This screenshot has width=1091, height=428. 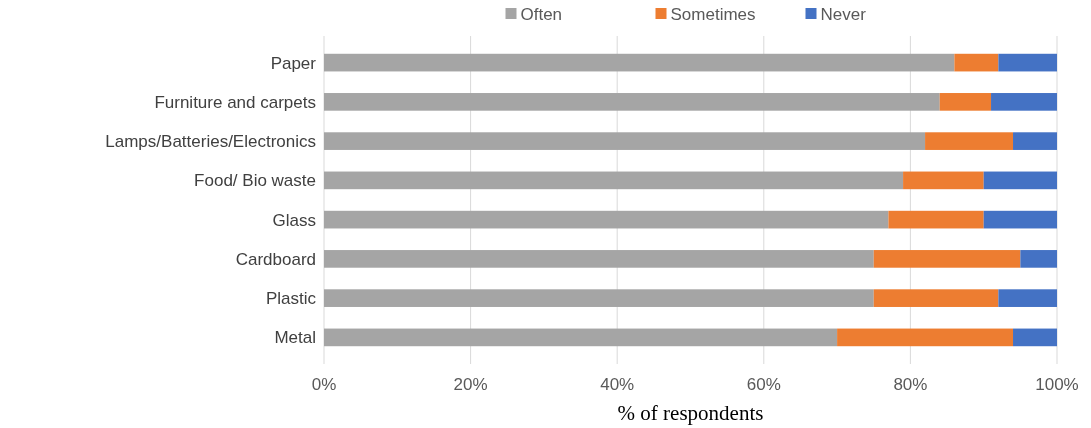 What do you see at coordinates (295, 338) in the screenshot?
I see `y-tick-label: Metal` at bounding box center [295, 338].